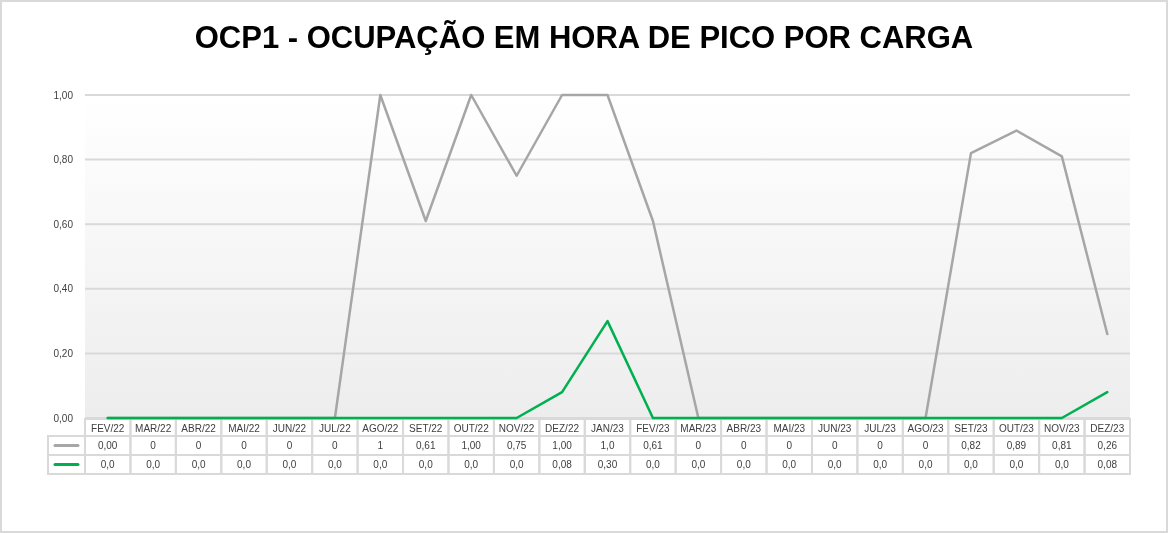 This screenshot has width=1168, height=533. Describe the element at coordinates (63, 353) in the screenshot. I see `y-tick-label: 0,20` at that location.